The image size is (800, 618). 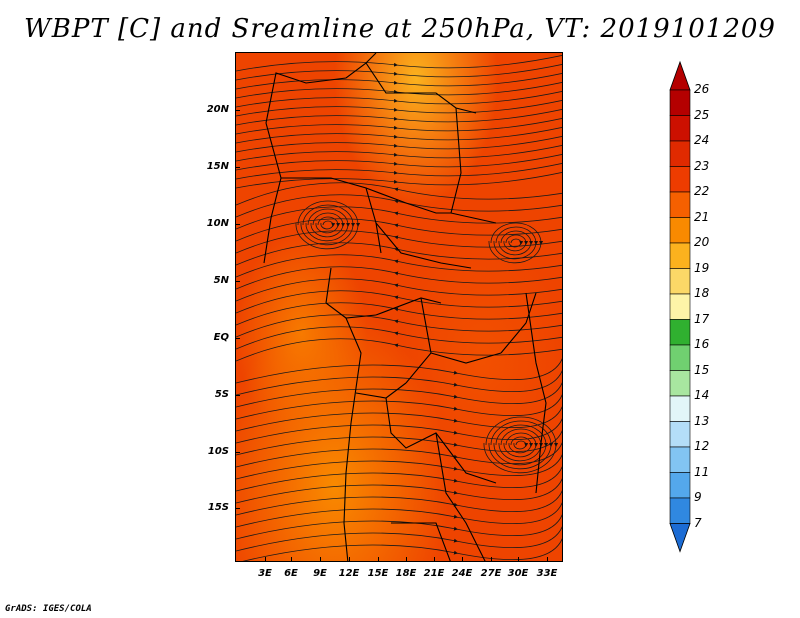 I want to click on x-axis-label: 24E, so click(x=462, y=573).